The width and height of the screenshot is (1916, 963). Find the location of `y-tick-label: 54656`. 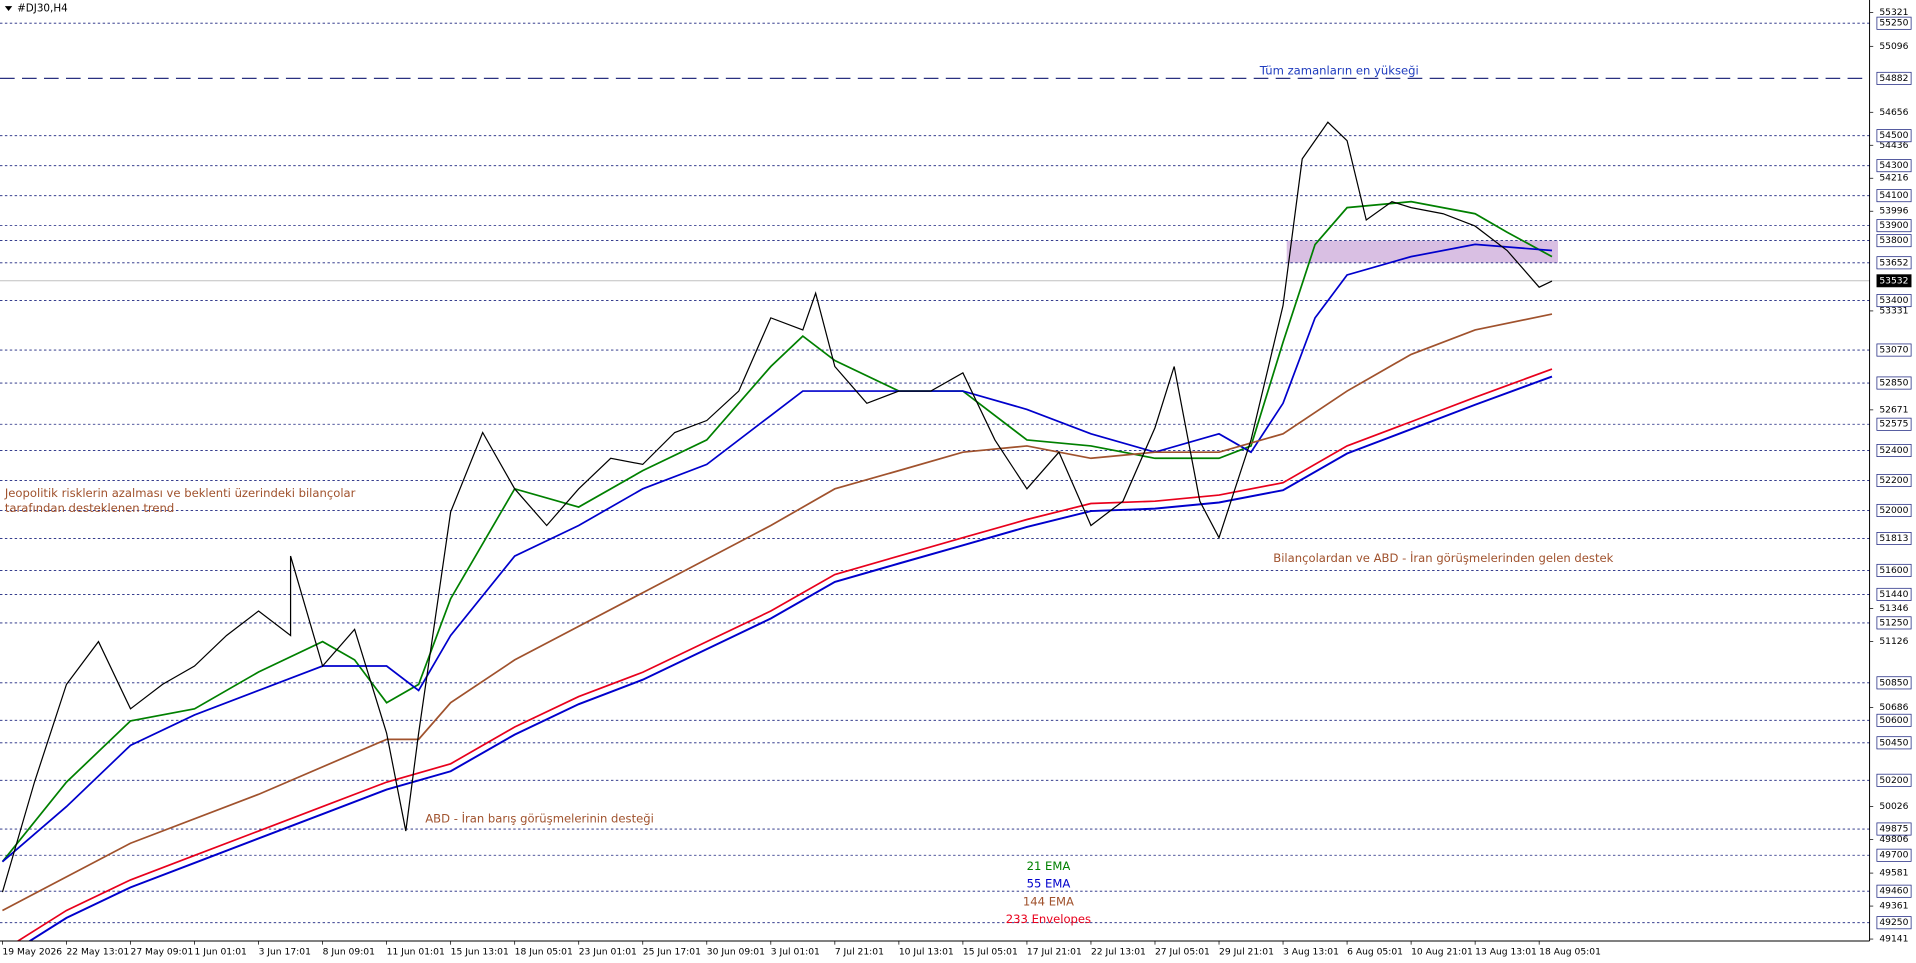

y-tick-label: 54656 is located at coordinates (1893, 112).